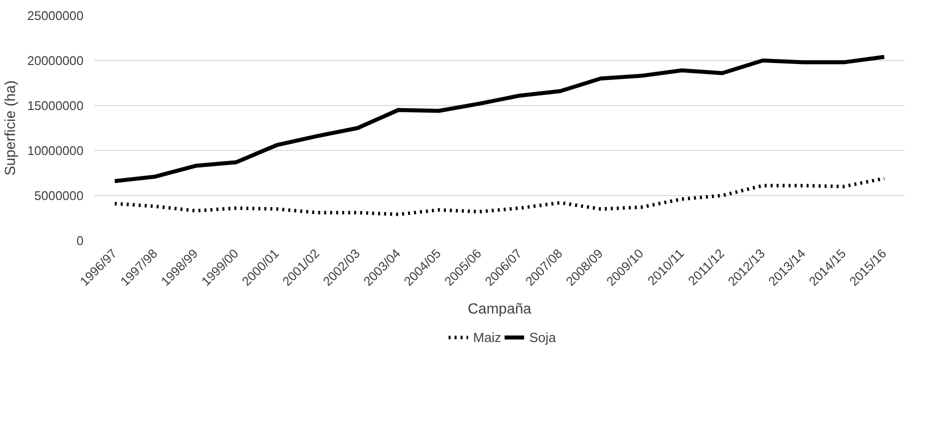 This screenshot has width=942, height=423. I want to click on y-tick-label: 5000000, so click(59, 196).